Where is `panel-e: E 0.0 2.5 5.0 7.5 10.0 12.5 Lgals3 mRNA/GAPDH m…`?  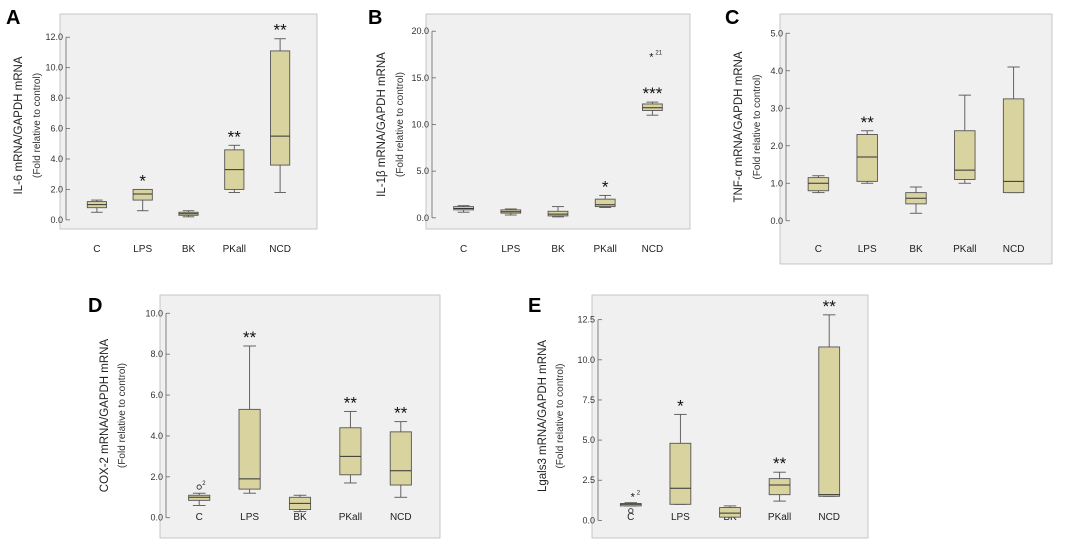 panel-e: E 0.0 2.5 5.0 7.5 10.0 12.5 Lgals3 mRNA/GAPDH m… is located at coordinates (698, 416).